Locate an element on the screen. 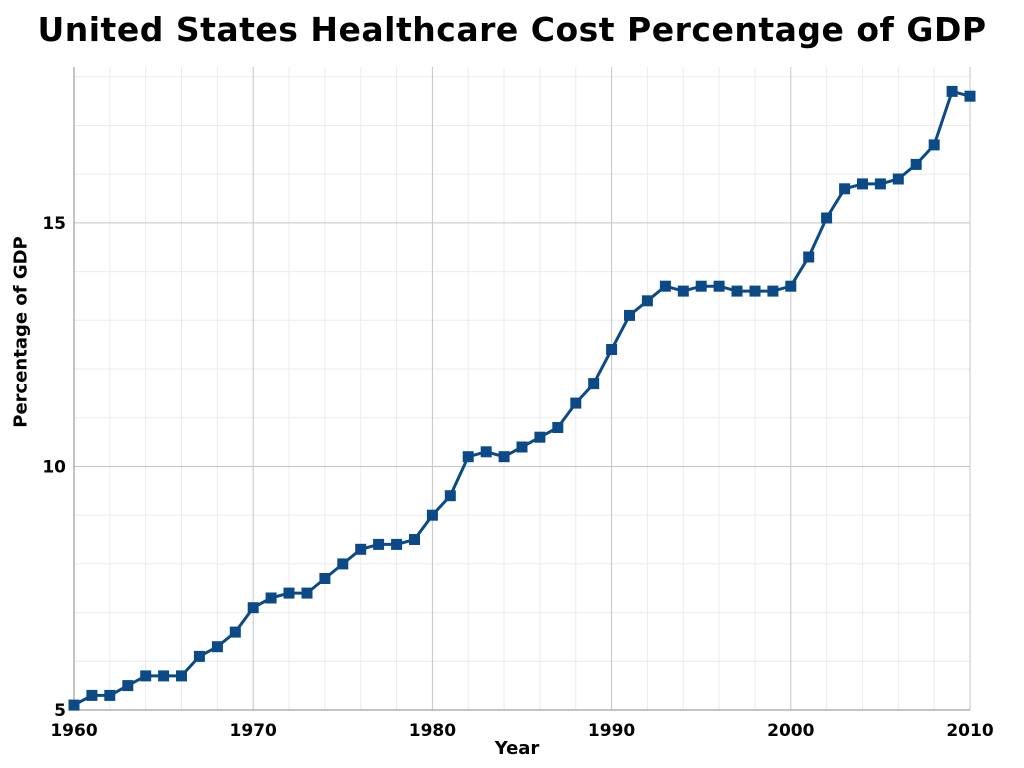  y-tick-label: 5 is located at coordinates (60, 711).